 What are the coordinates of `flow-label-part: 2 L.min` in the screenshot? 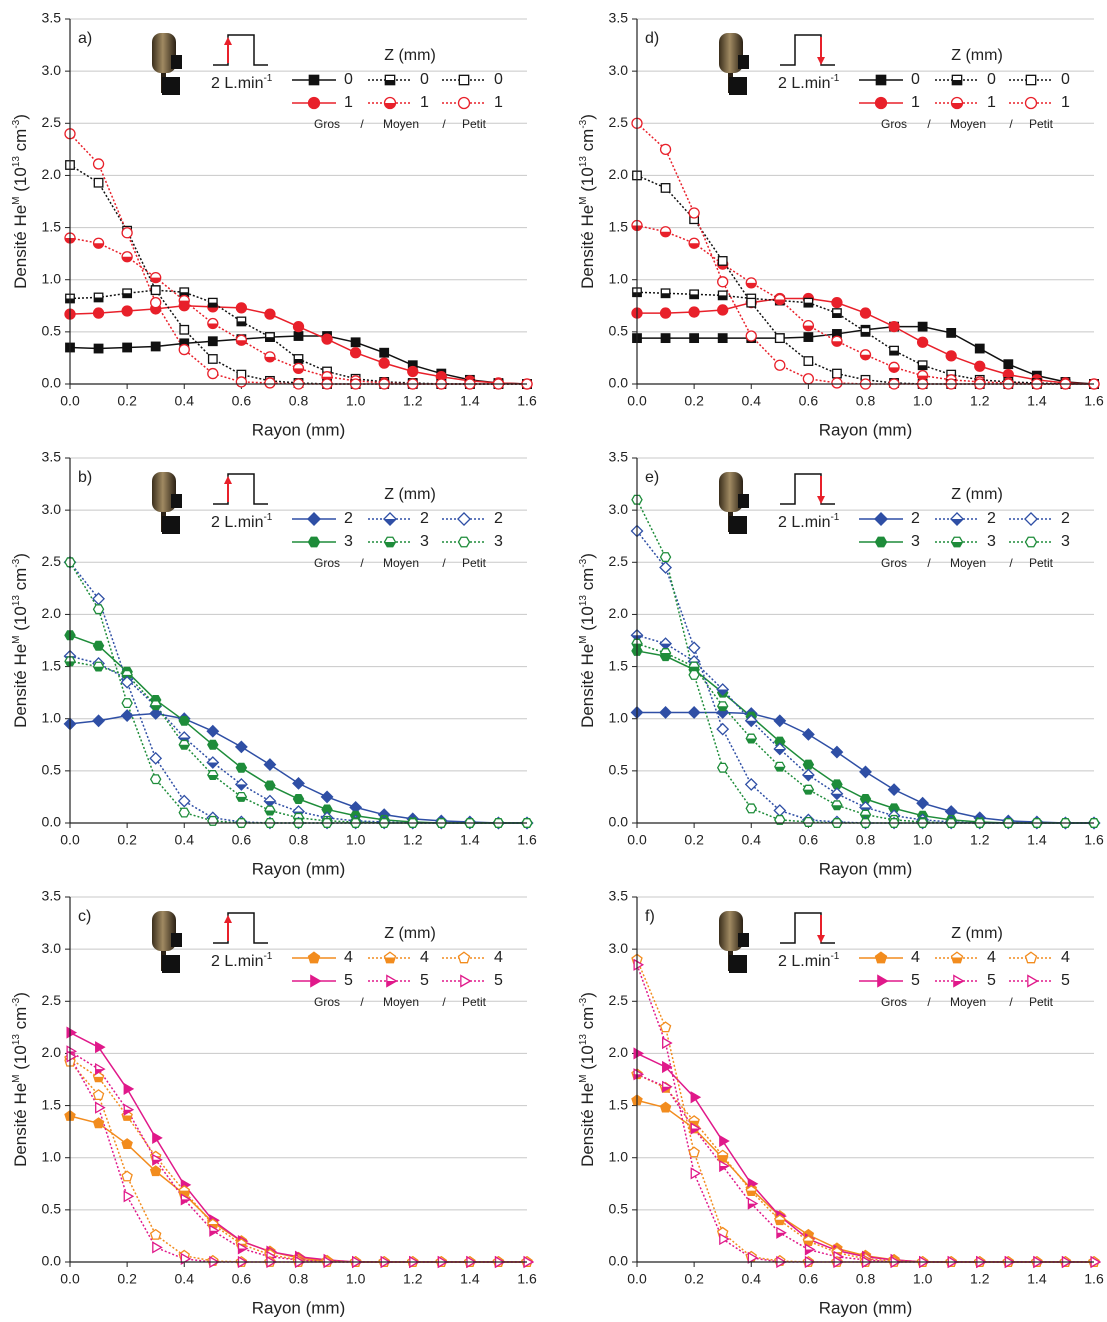 It's located at (804, 83).